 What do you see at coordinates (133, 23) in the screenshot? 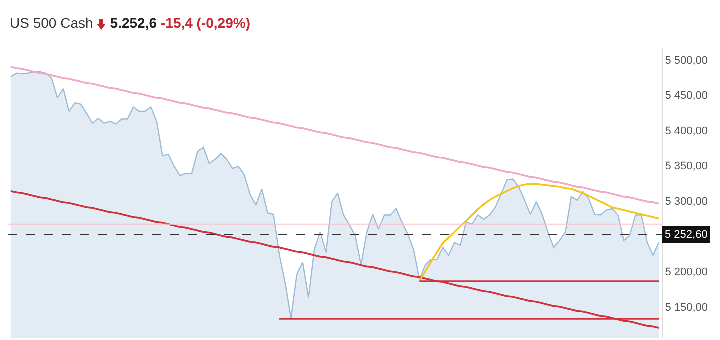
I see `text: 5.252,6` at bounding box center [133, 23].